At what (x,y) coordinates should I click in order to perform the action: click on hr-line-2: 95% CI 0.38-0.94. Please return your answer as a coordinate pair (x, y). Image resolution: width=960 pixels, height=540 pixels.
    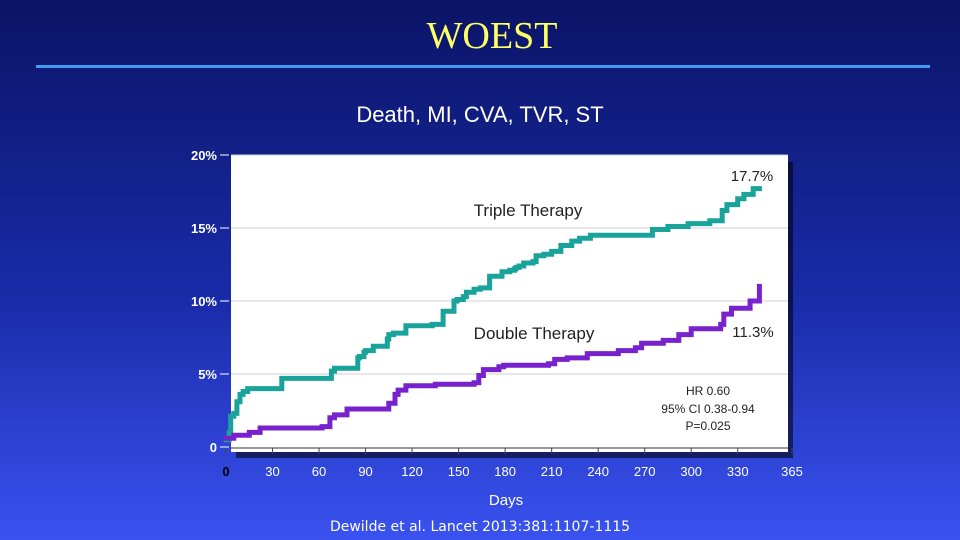
    Looking at the image, I should click on (708, 409).